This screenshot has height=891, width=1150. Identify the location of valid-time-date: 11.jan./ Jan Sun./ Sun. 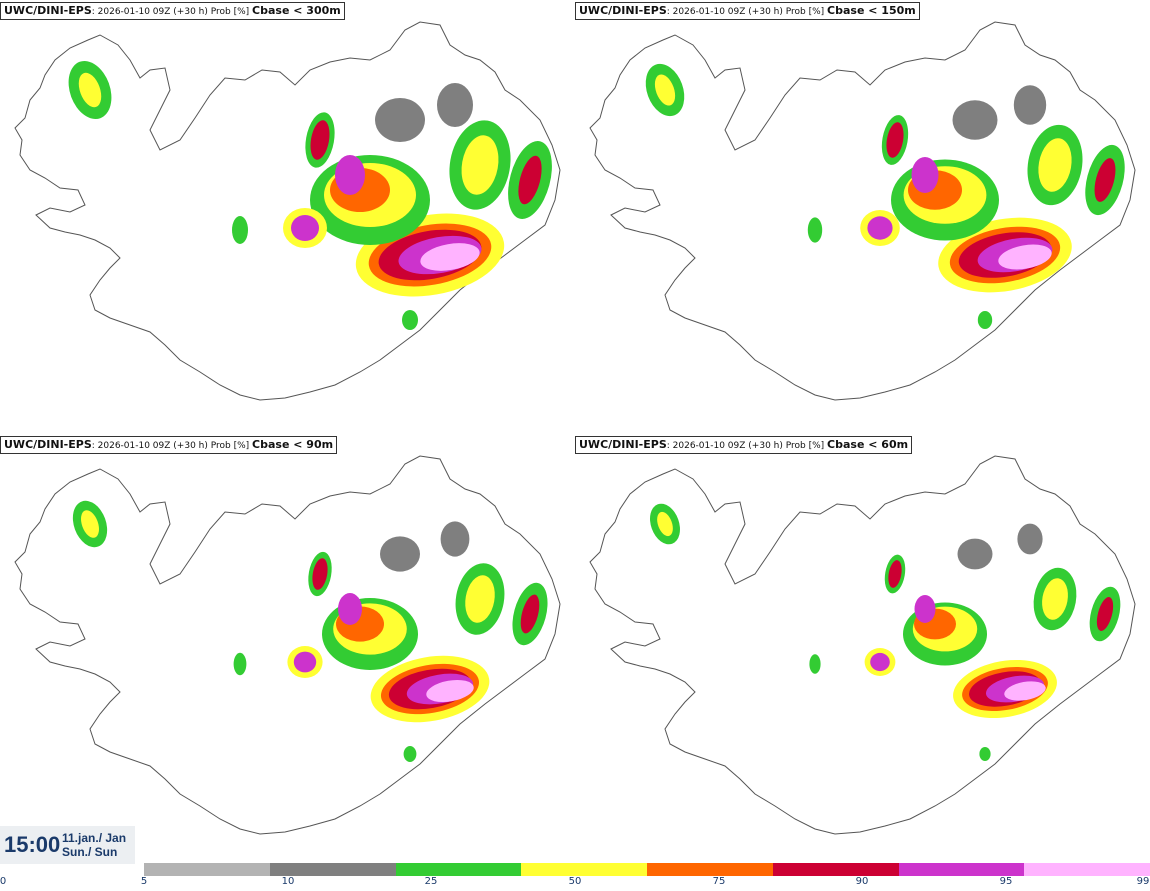
(94, 845).